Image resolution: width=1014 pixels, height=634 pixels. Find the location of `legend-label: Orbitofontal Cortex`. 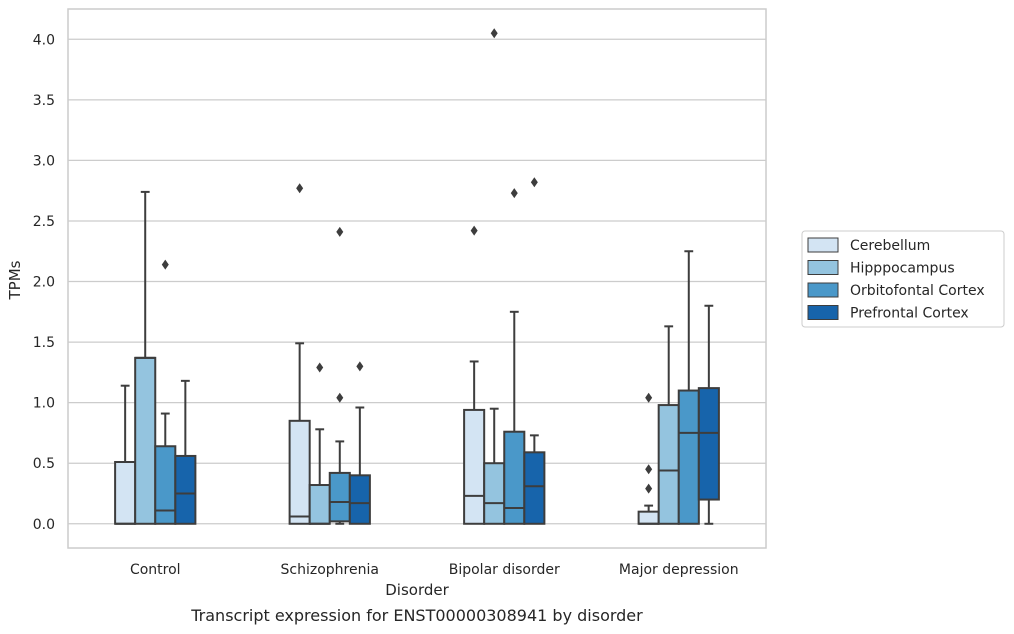

legend-label: Orbitofontal Cortex is located at coordinates (917, 291).